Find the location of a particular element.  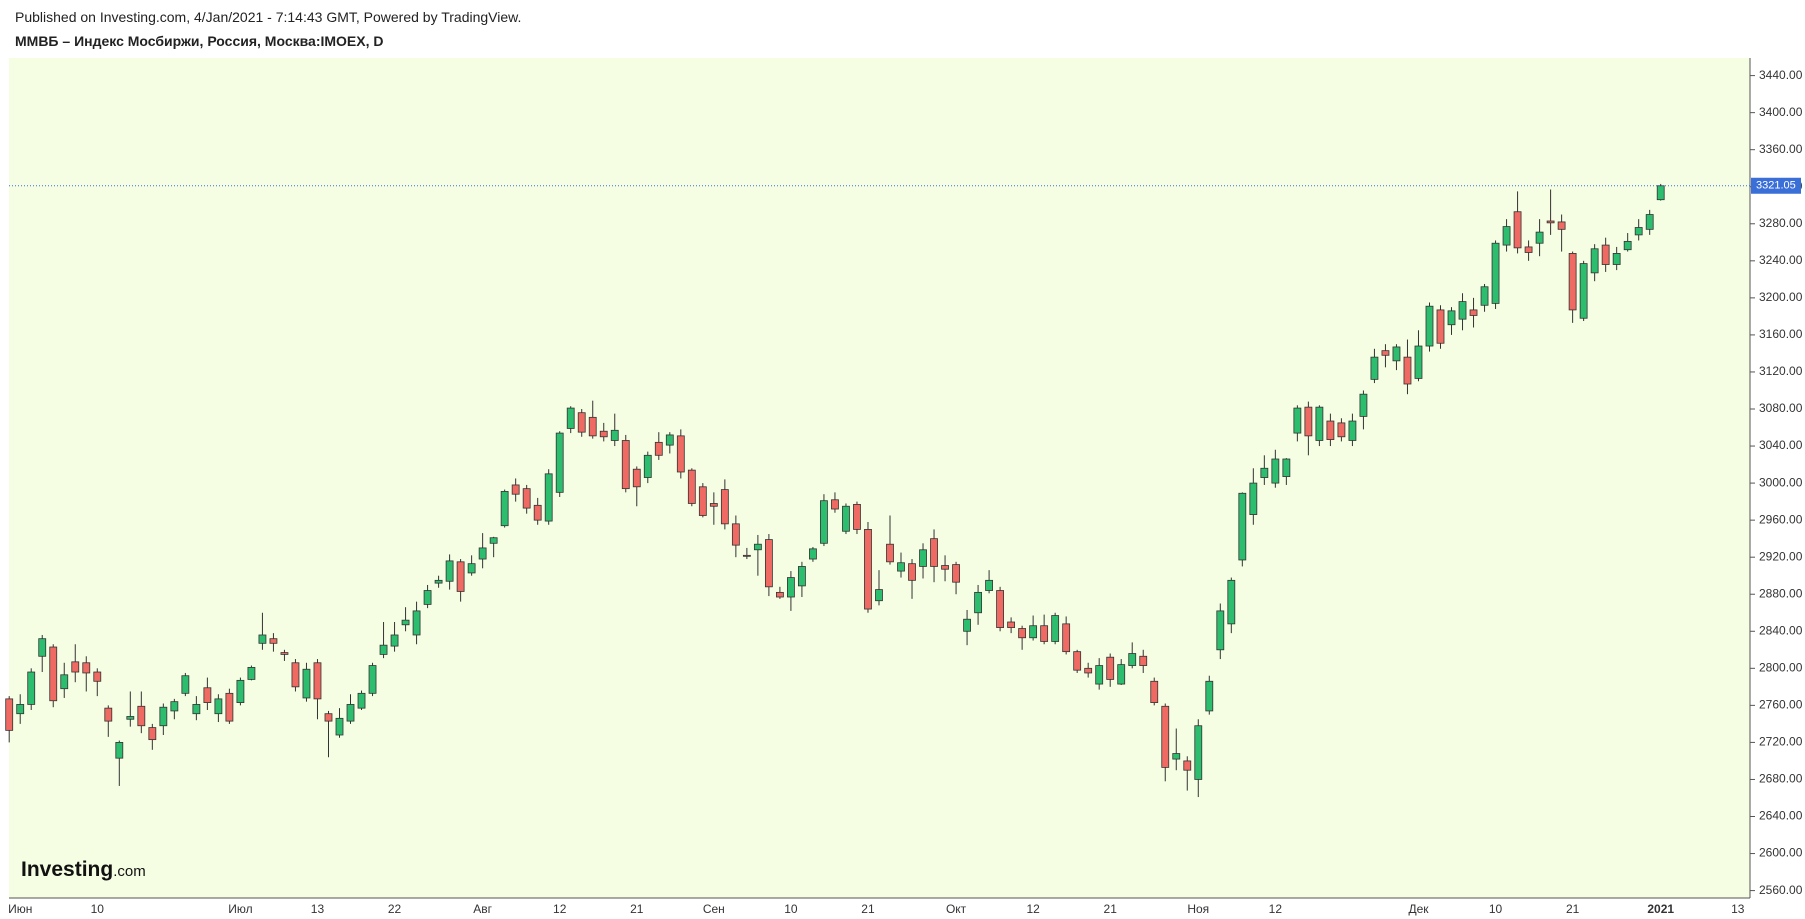

y-tick-label: 2960.00 is located at coordinates (1781, 519).